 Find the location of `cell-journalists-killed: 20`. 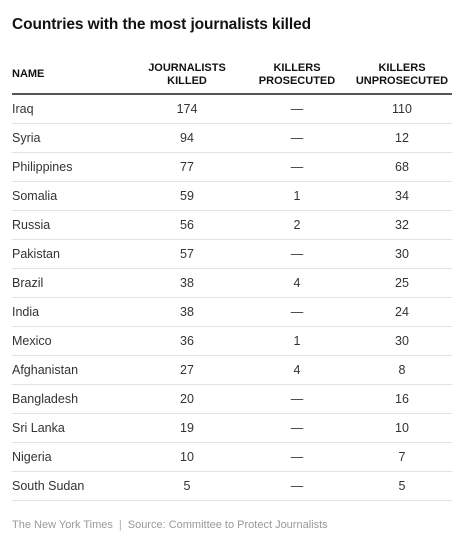

cell-journalists-killed: 20 is located at coordinates (187, 399).